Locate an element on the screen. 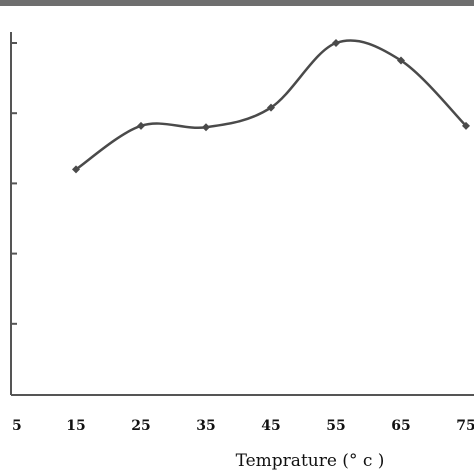 The image size is (474, 474). x-tick-label: 15 is located at coordinates (75, 426).